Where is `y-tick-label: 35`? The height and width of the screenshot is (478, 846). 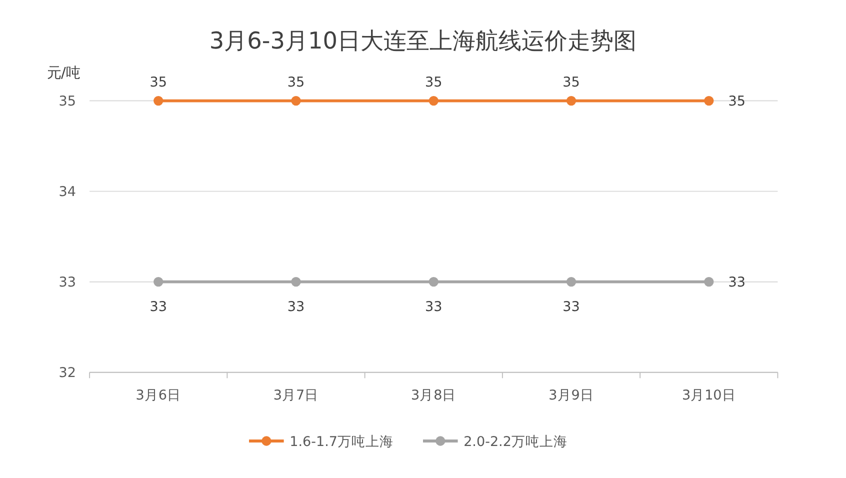 y-tick-label: 35 is located at coordinates (67, 102).